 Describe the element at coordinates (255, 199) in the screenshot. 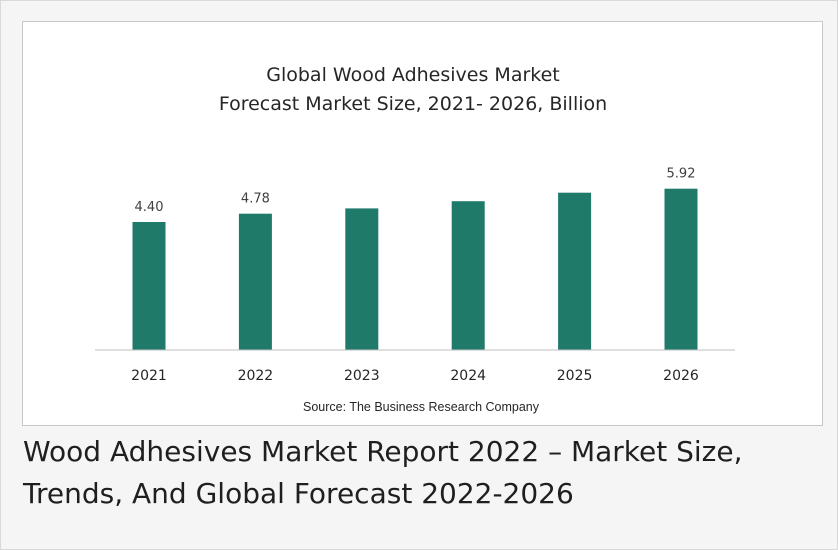

I see `data-label-2022: 4.78` at that location.